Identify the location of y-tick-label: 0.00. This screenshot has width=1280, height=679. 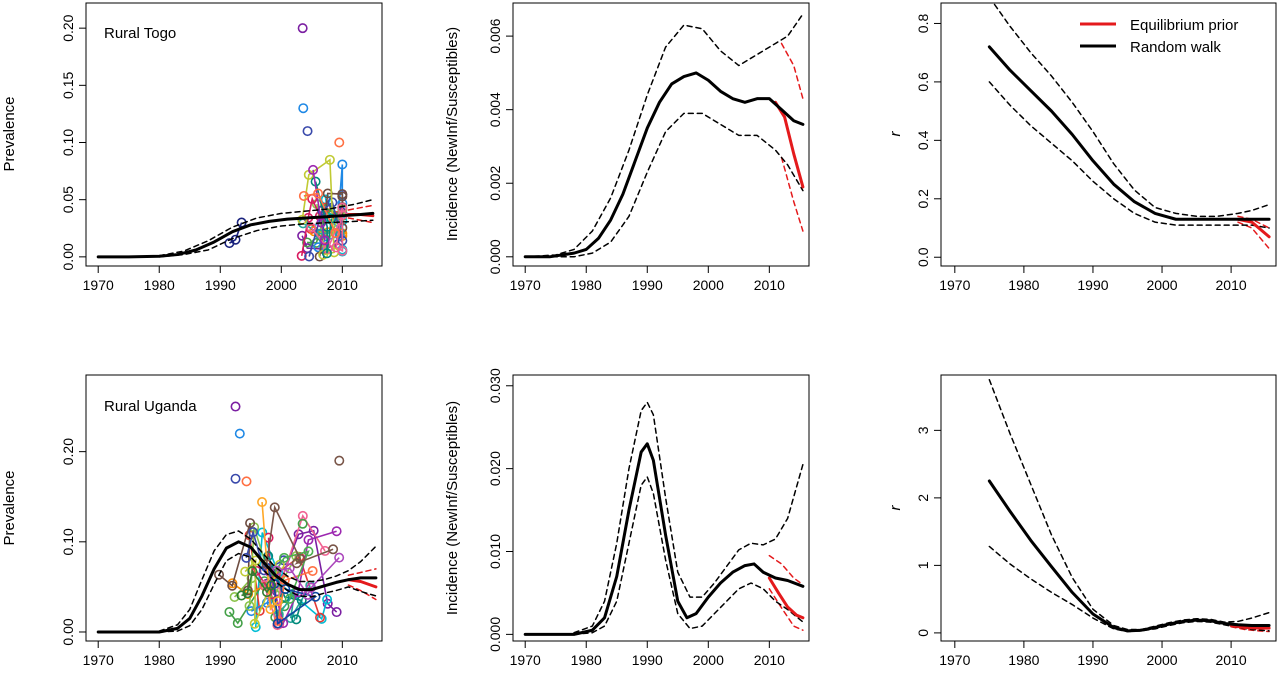
(68, 256).